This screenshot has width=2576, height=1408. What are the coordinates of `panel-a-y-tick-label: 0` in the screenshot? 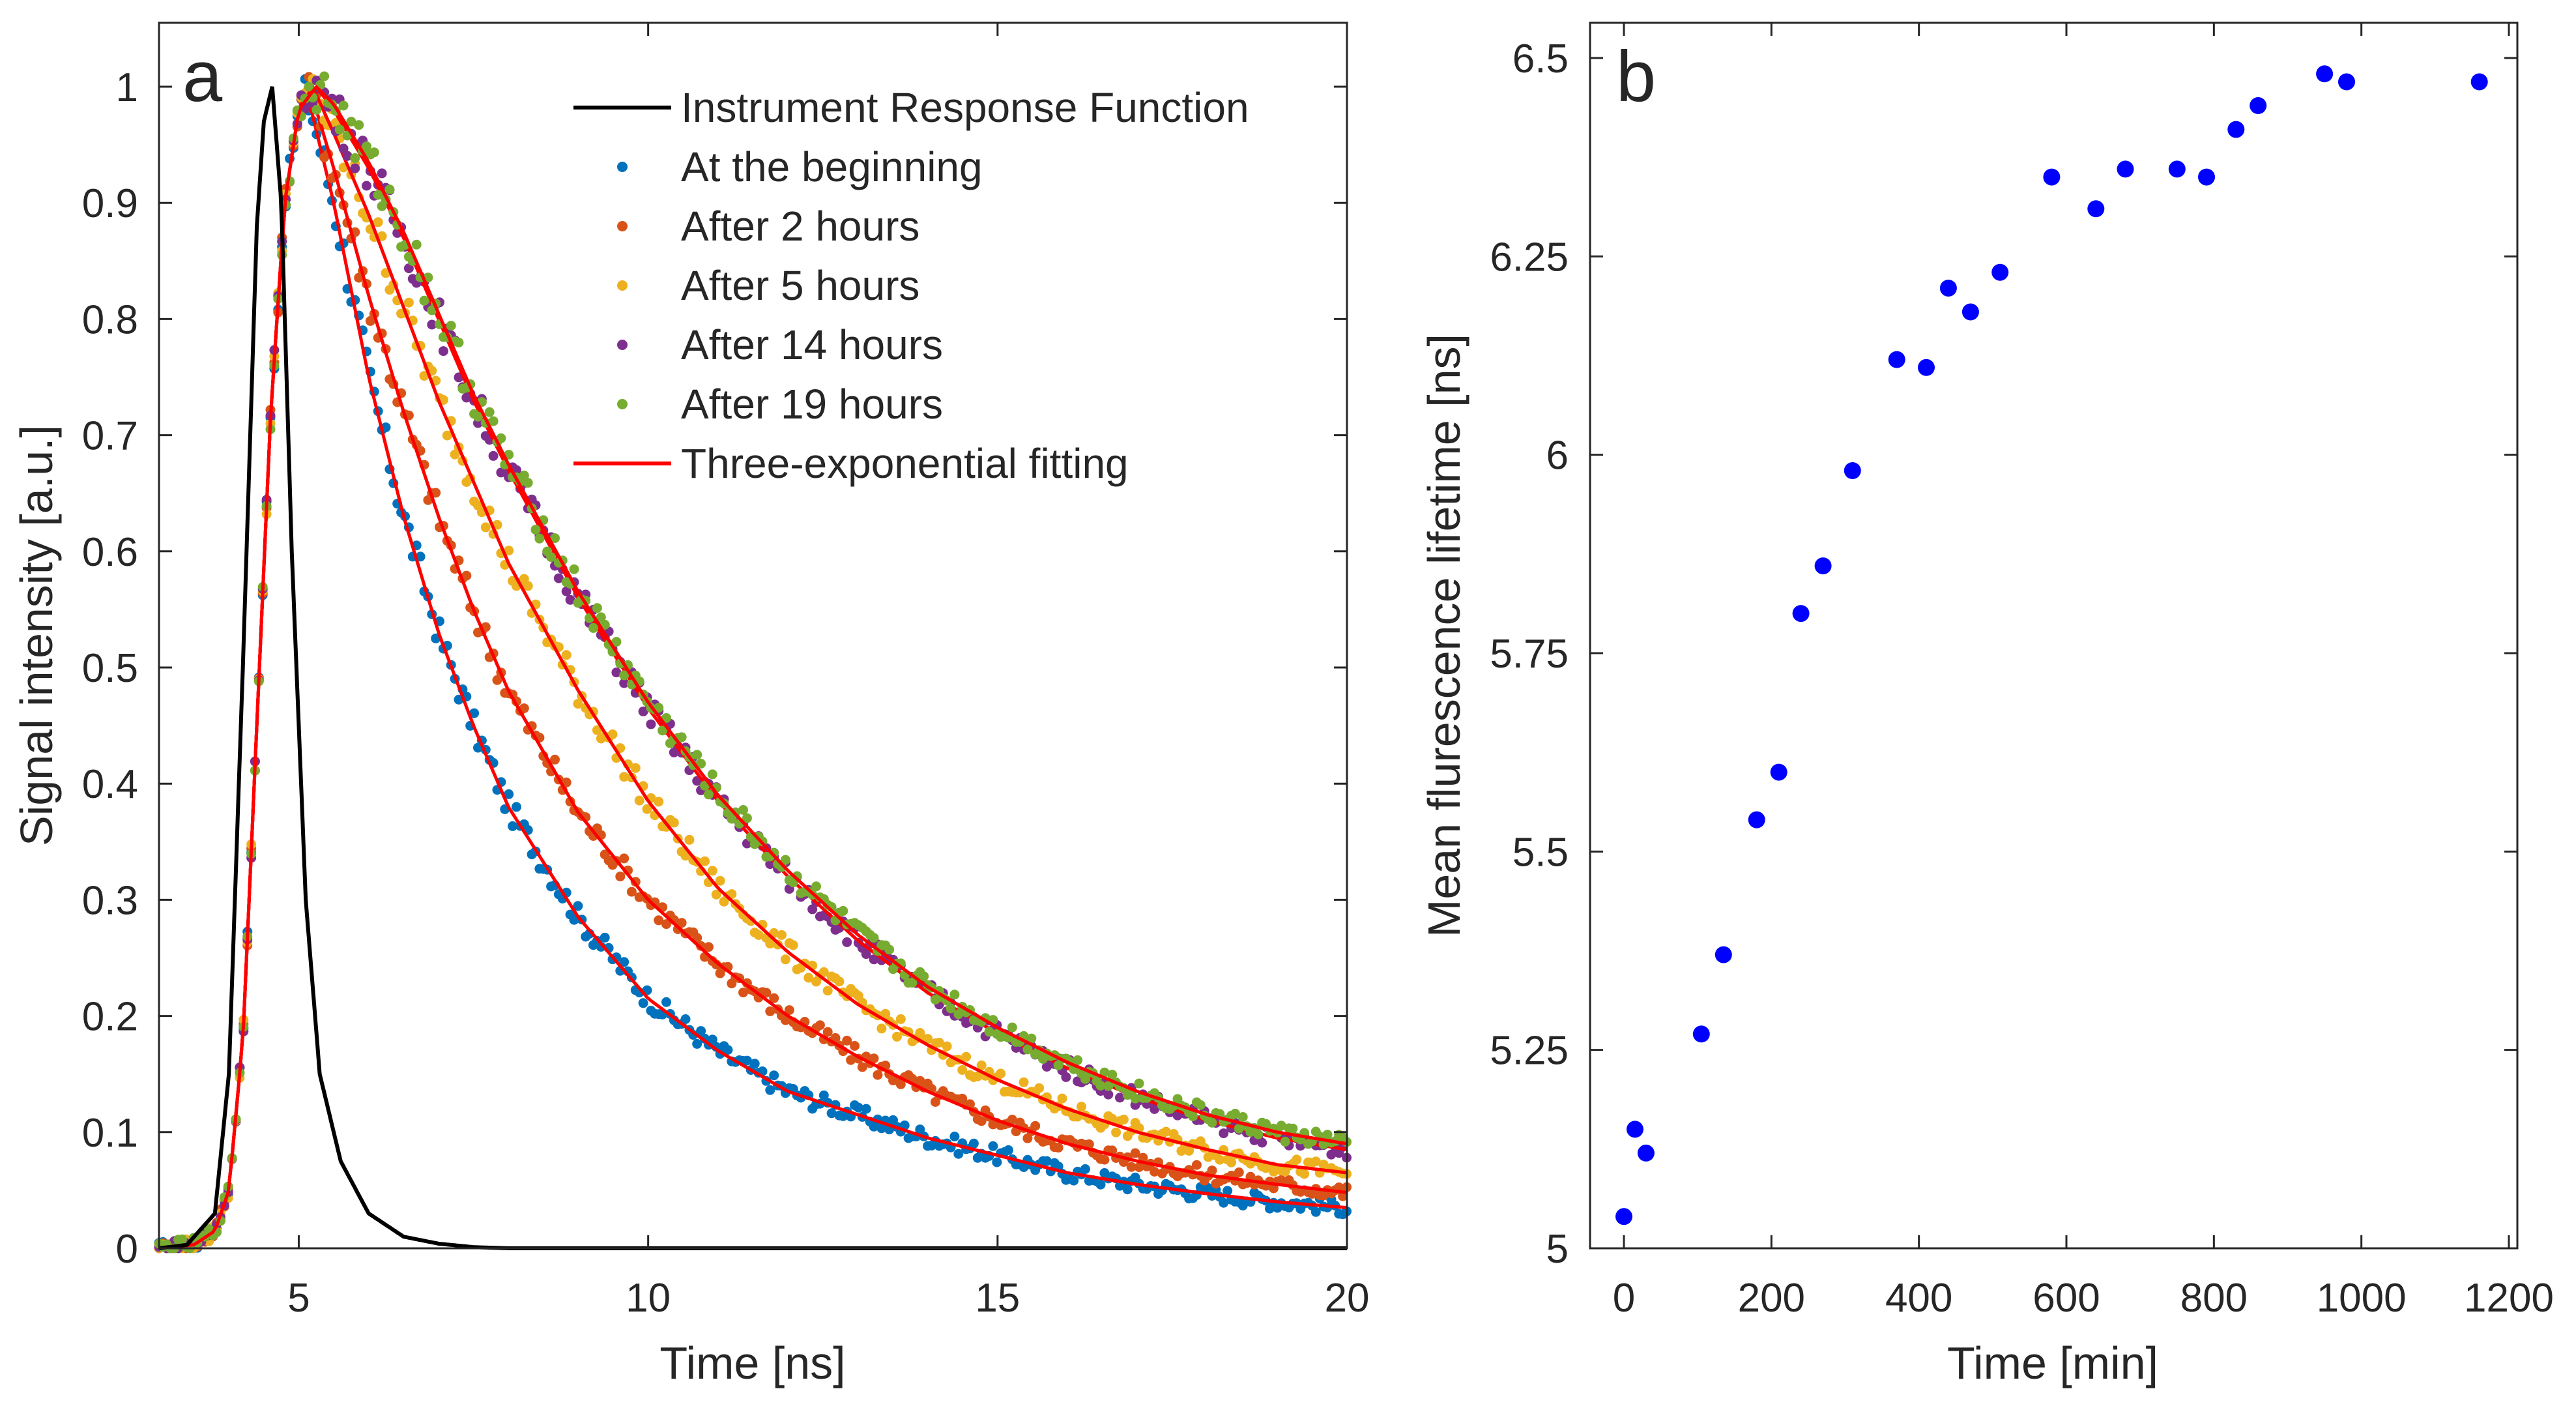 It's located at (127, 1250).